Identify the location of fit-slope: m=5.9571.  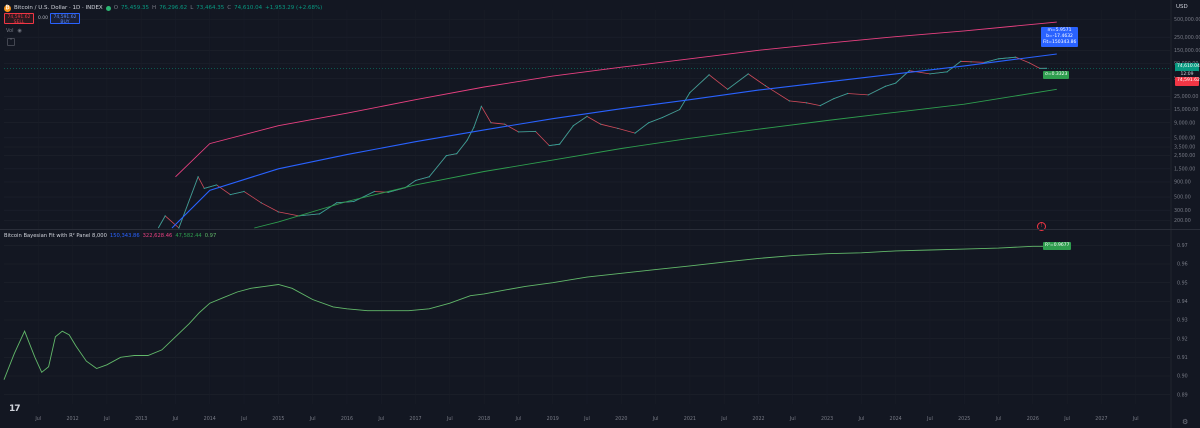
(1059, 30).